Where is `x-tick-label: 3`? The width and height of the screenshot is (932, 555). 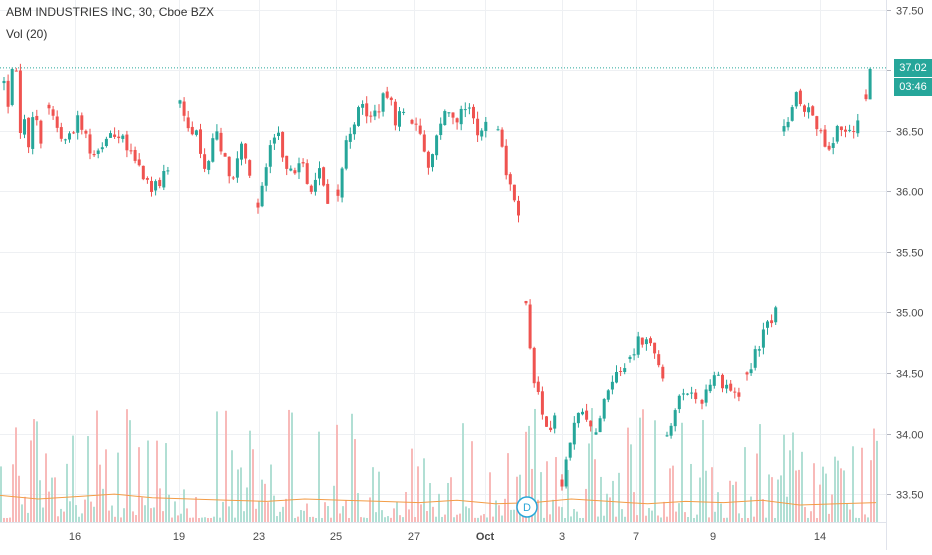 x-tick-label: 3 is located at coordinates (562, 537).